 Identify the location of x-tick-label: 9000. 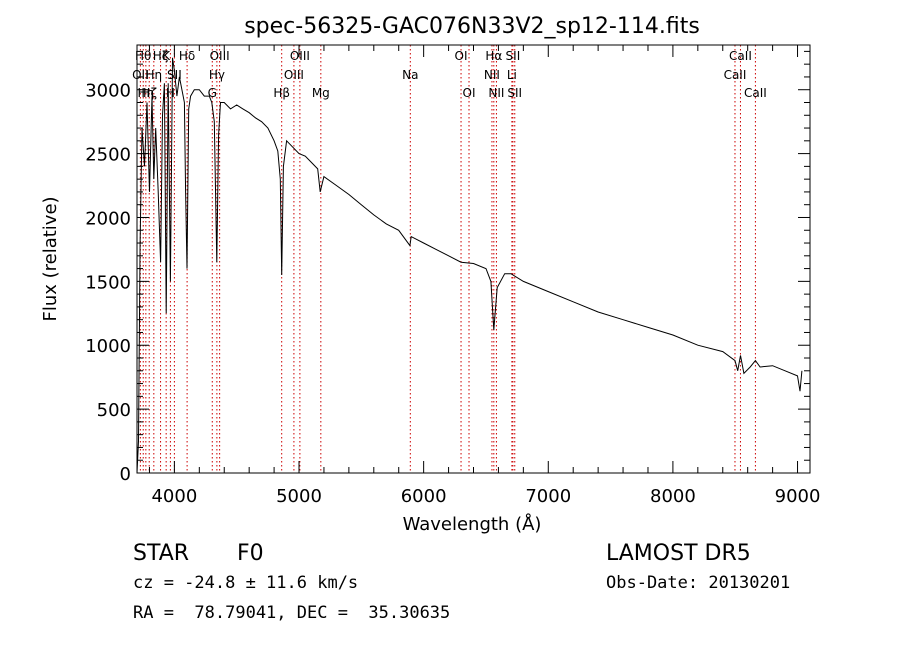
(798, 496).